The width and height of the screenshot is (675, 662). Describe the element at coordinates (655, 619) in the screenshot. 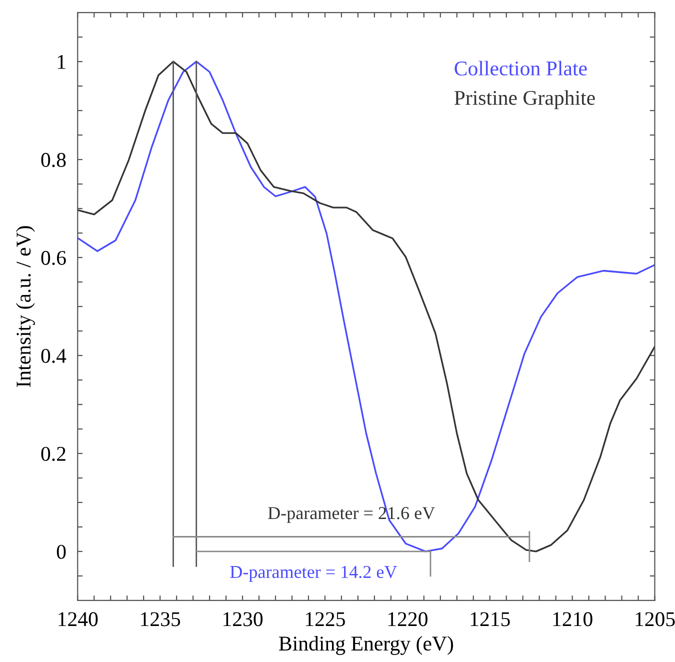

I see `x-tick-label: 1205` at that location.